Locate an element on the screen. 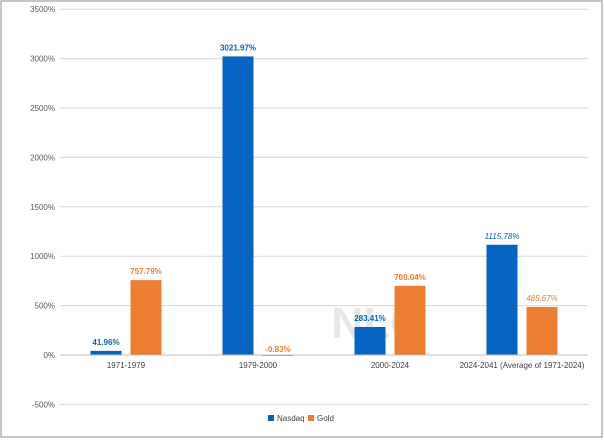 Image resolution: width=604 pixels, height=444 pixels. legend-label-gold: Gold is located at coordinates (325, 418).